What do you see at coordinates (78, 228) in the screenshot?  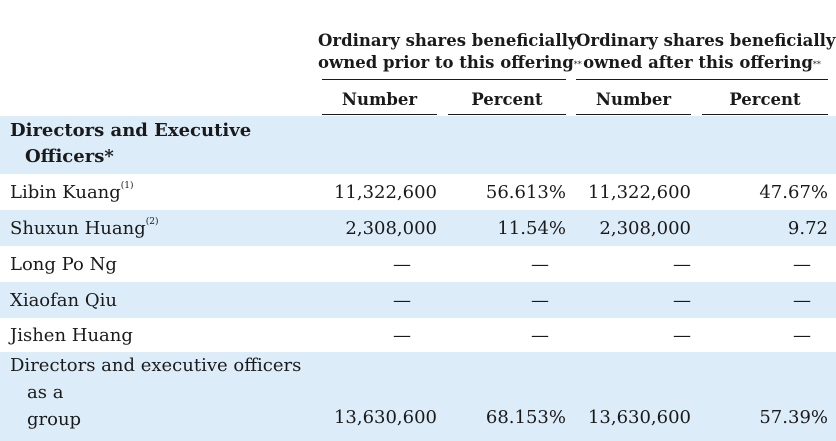 I see `row-name-text: Shuxun Huang` at bounding box center [78, 228].